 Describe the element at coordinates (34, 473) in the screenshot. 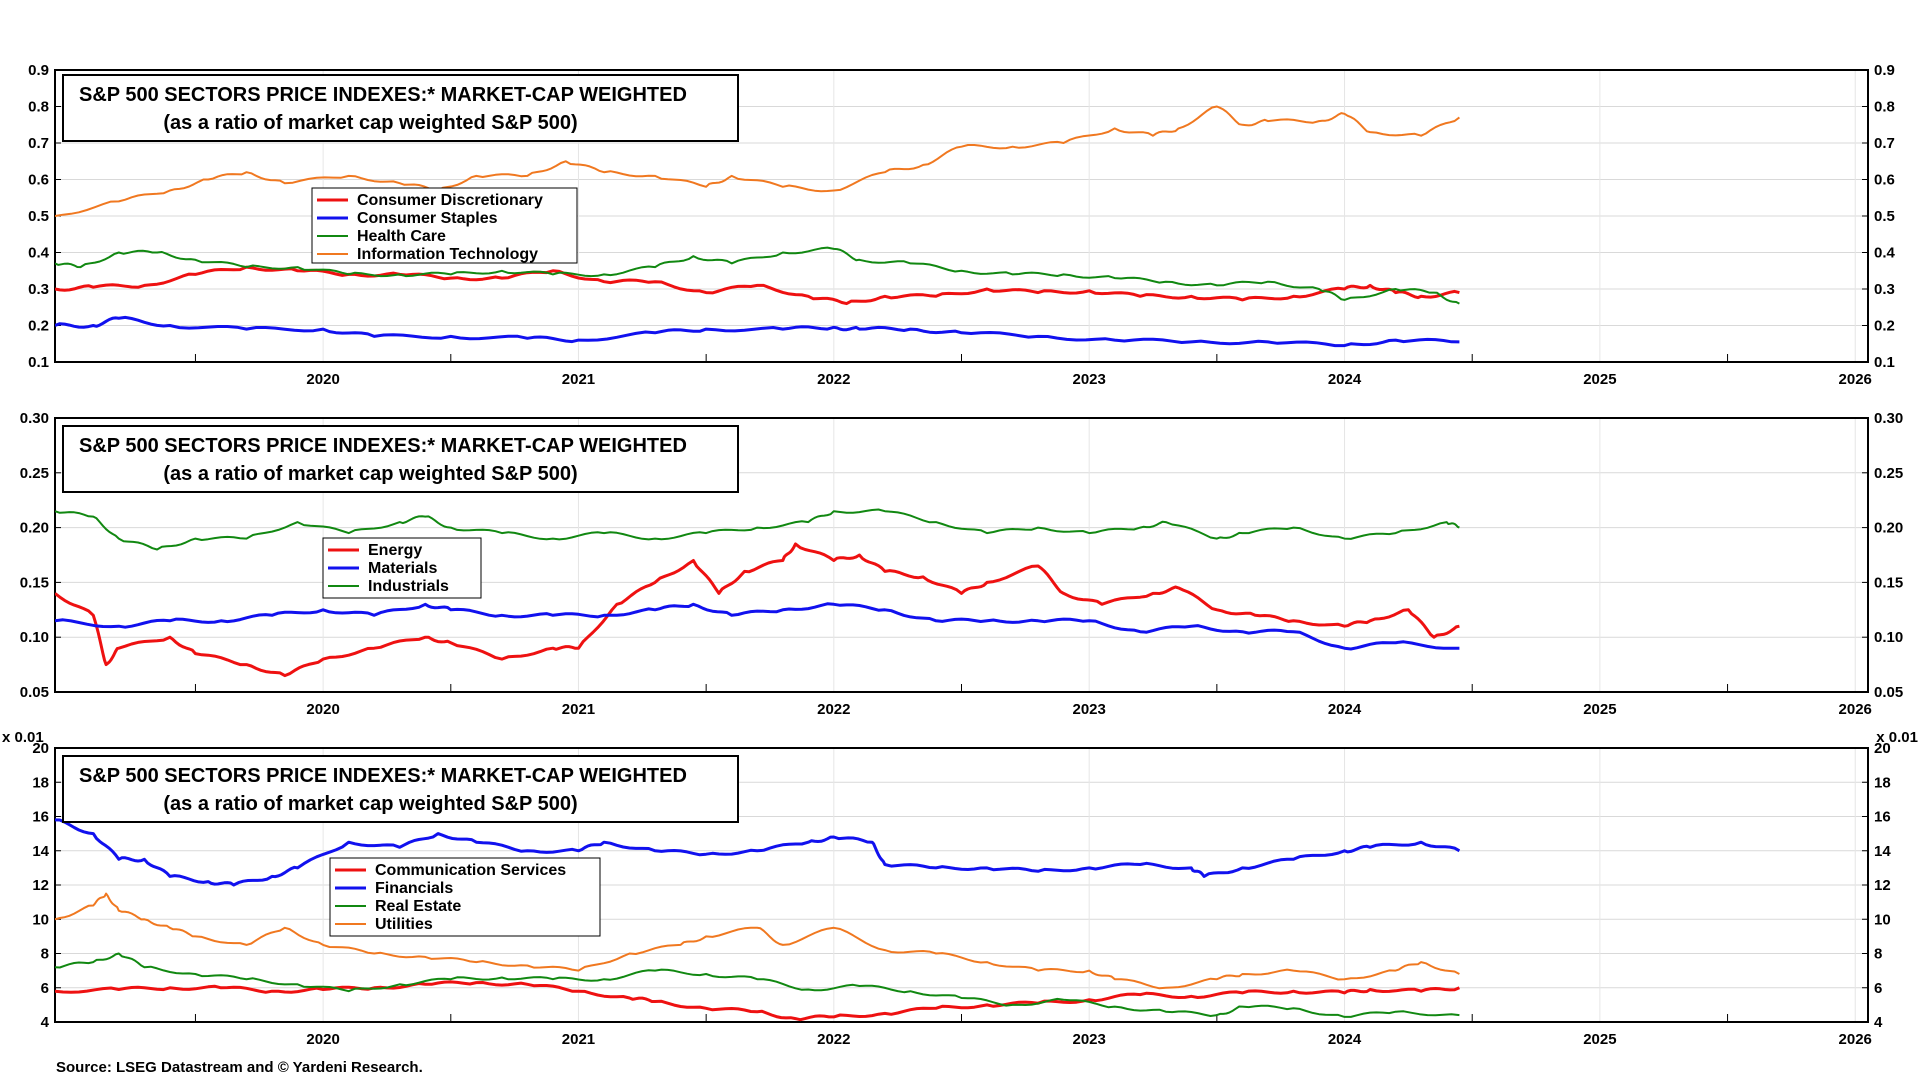

I see `y-tick-label-left: 0.25` at that location.